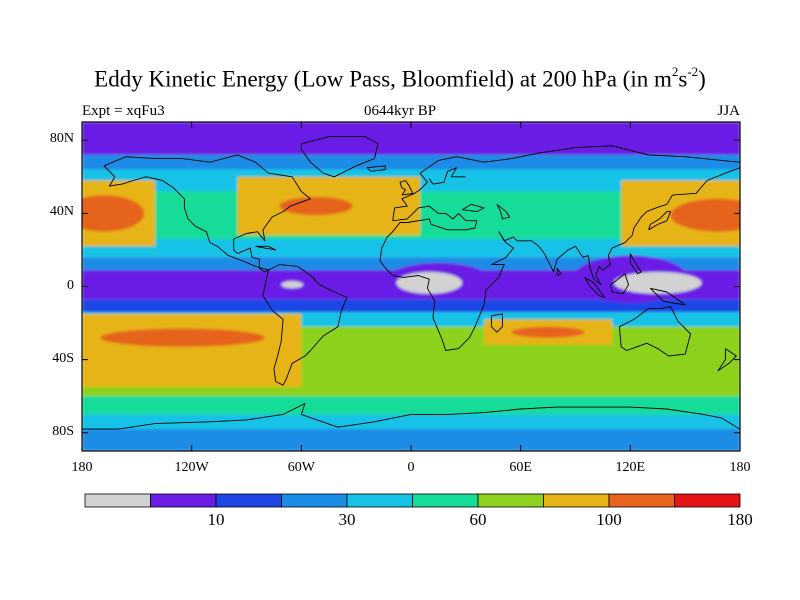  Describe the element at coordinates (292, 285) in the screenshot. I see `field-blob-sam-gray` at that location.